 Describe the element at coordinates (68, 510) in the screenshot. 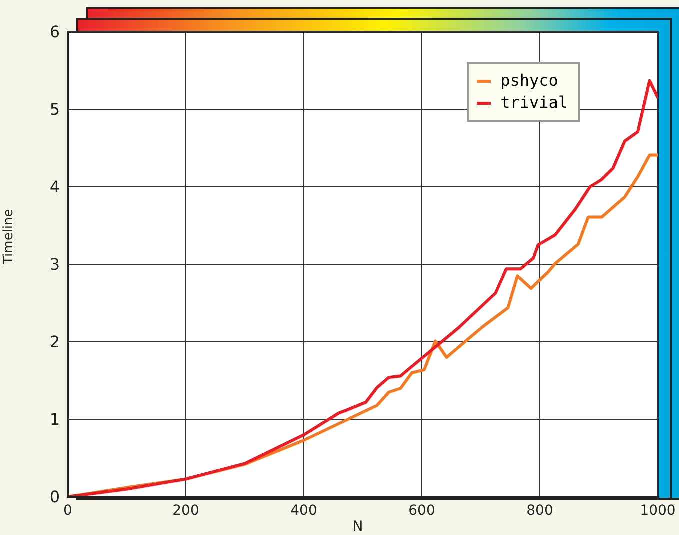

I see `x-tick-label: 0` at that location.